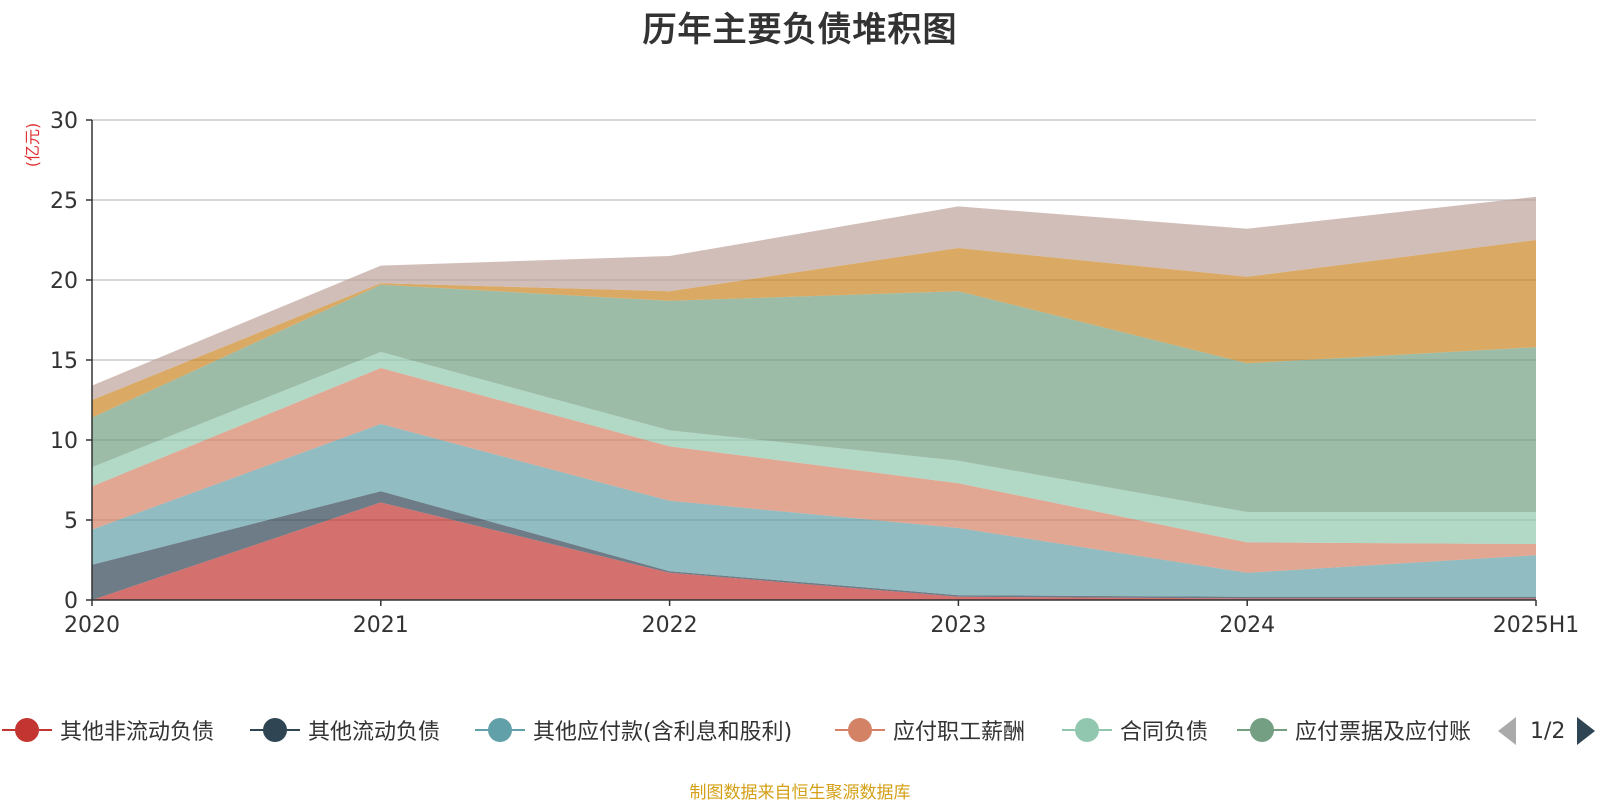 The height and width of the screenshot is (803, 1600). I want to click on legend-page-indicator: 1/2, so click(1548, 731).